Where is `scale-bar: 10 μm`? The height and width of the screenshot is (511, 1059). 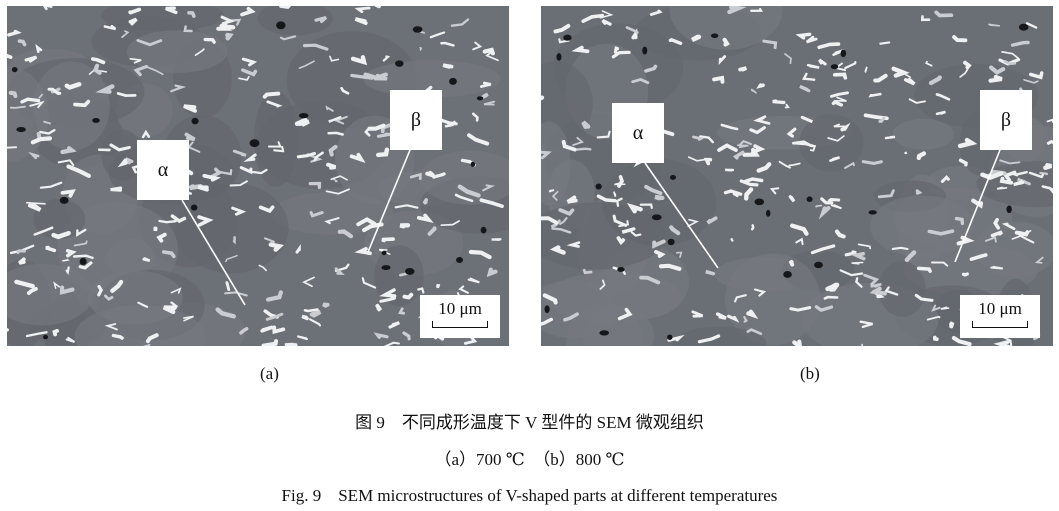
scale-bar: 10 μm is located at coordinates (1000, 316).